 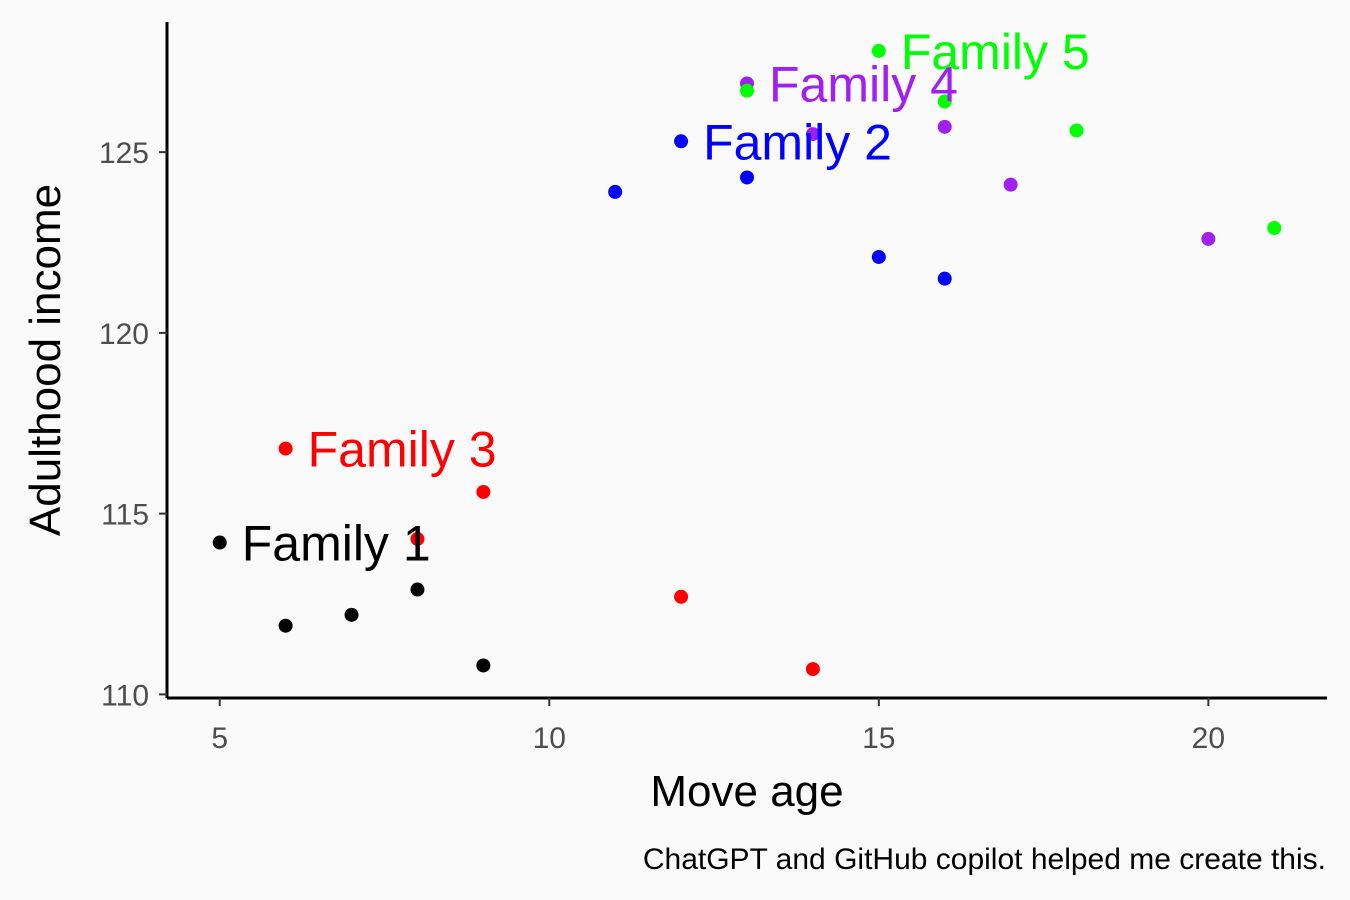 What do you see at coordinates (995, 52) in the screenshot?
I see `series-label: Family 5` at bounding box center [995, 52].